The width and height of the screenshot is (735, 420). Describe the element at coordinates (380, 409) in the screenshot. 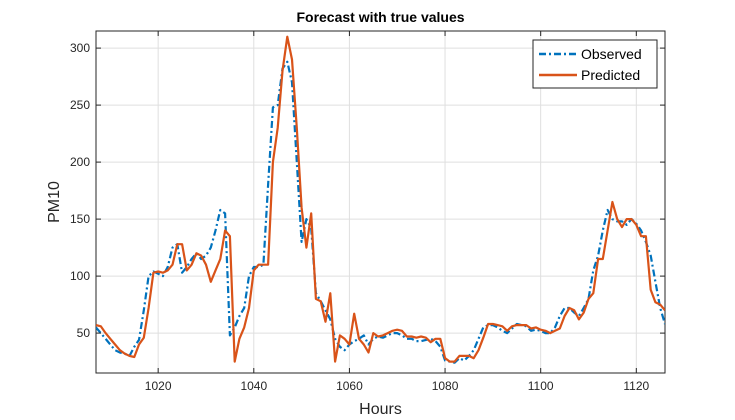

I see `x-axis-label: Hours` at that location.